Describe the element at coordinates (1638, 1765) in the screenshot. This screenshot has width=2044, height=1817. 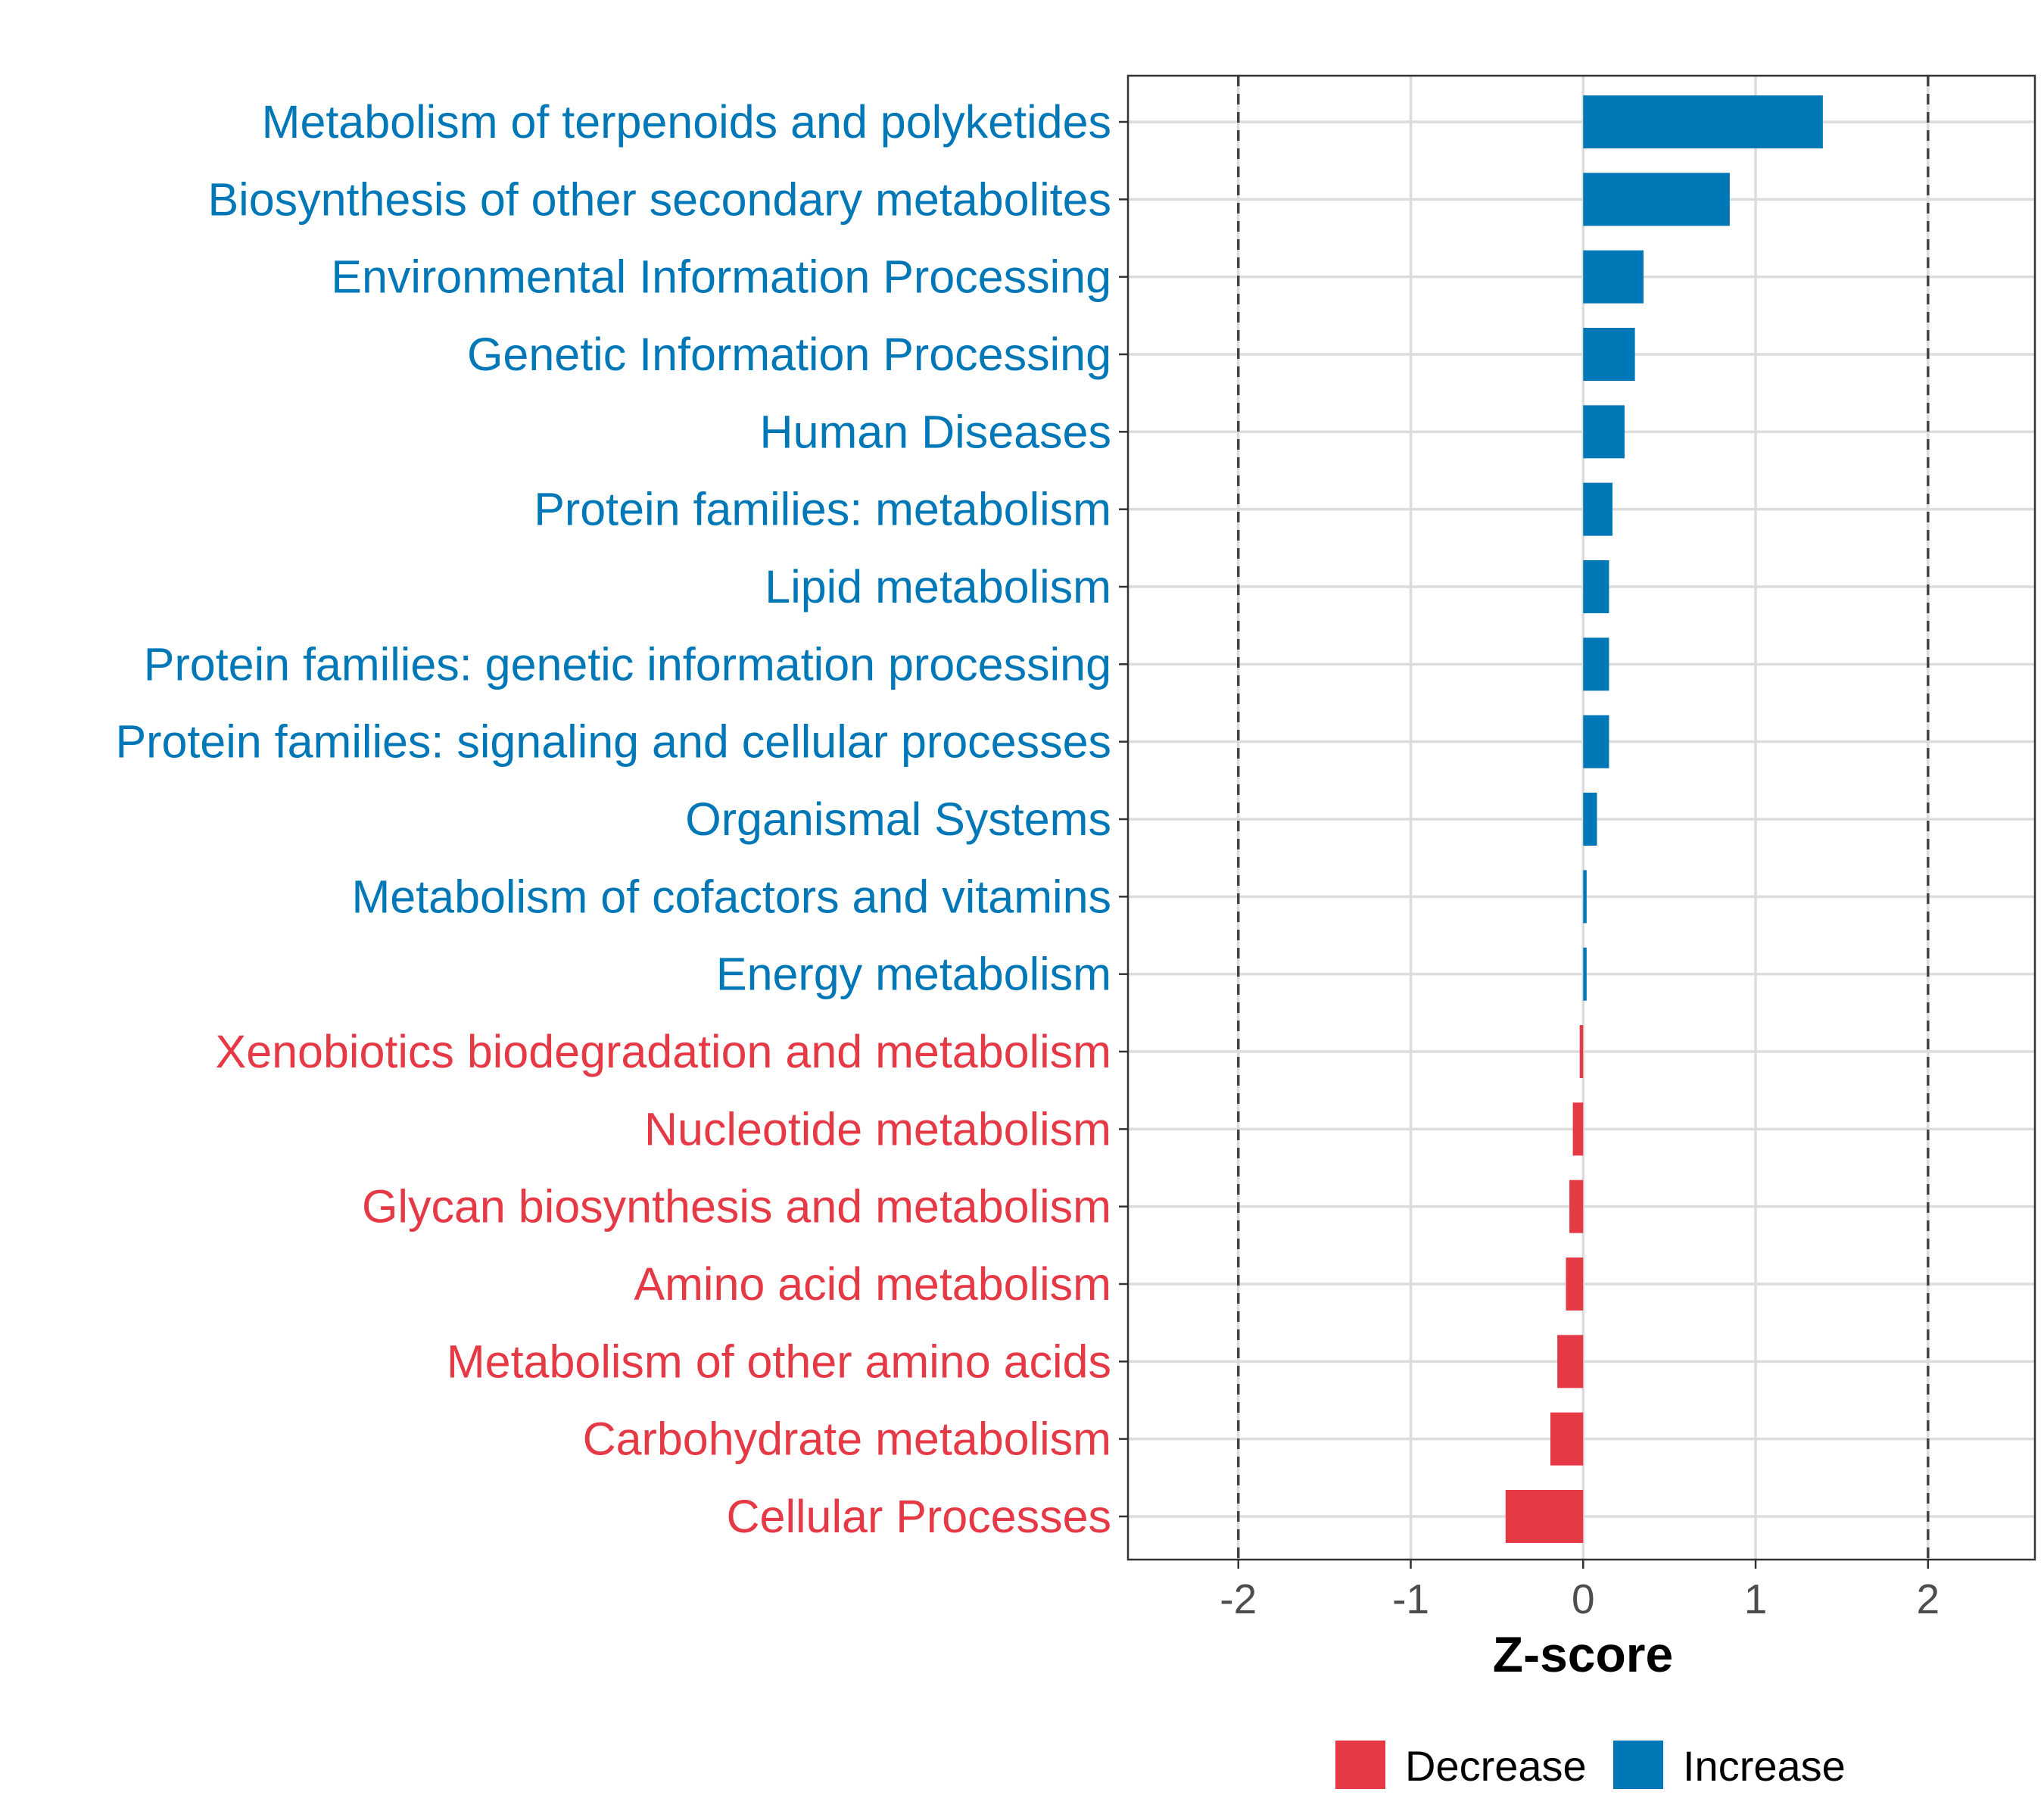
I see `legend-swatch-increase` at that location.